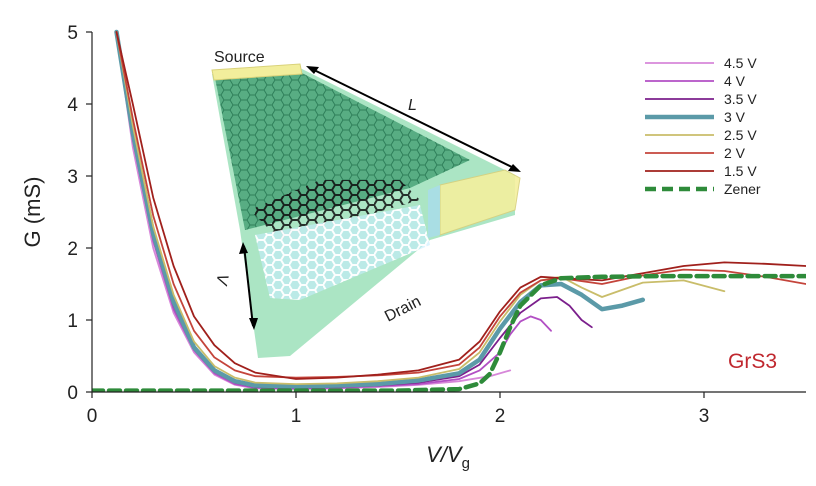  What do you see at coordinates (412, 105) in the screenshot?
I see `length-label: L` at bounding box center [412, 105].